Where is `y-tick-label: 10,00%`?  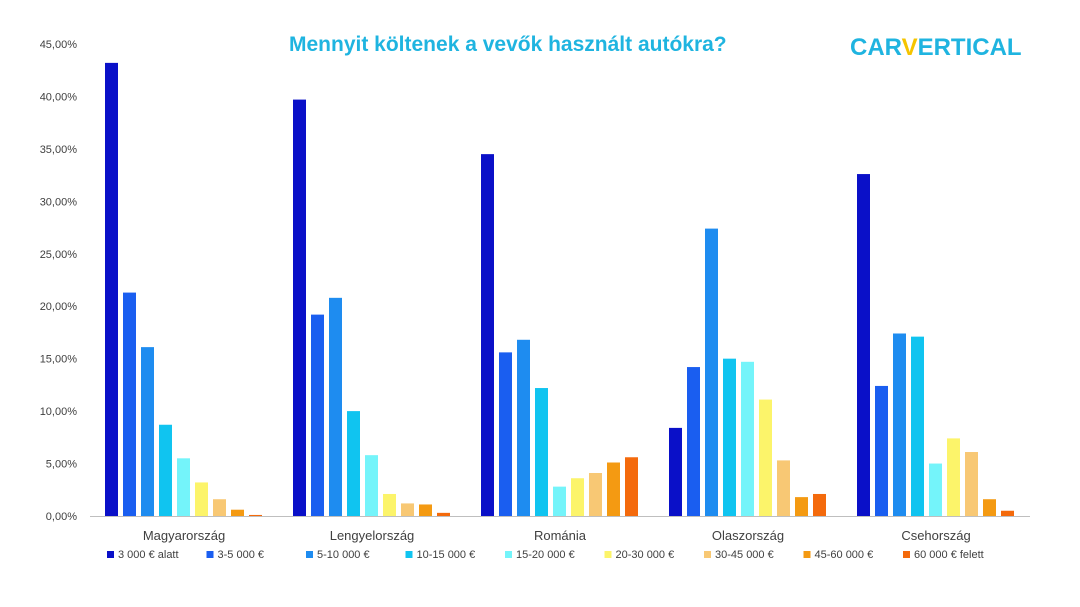
y-tick-label: 10,00% is located at coordinates (59, 412).